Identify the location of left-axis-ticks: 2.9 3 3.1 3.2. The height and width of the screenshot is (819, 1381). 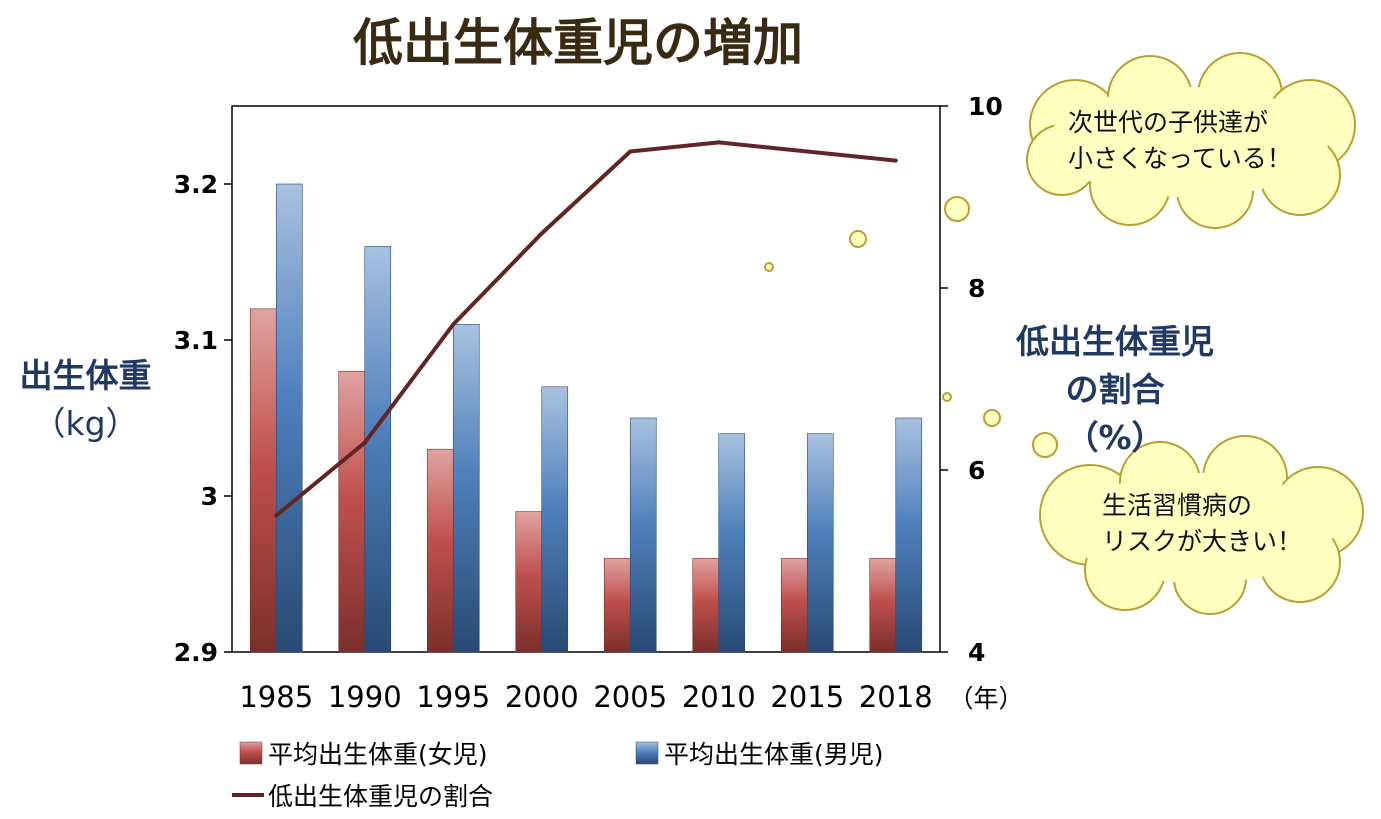
(203, 418).